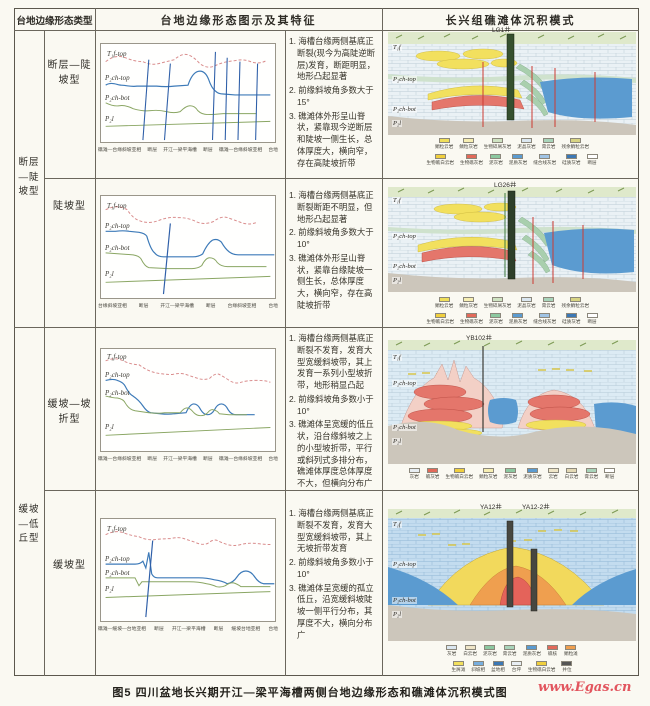  Describe the element at coordinates (571, 319) in the screenshot. I see `legend-item: 硅质灰岩` at that location.